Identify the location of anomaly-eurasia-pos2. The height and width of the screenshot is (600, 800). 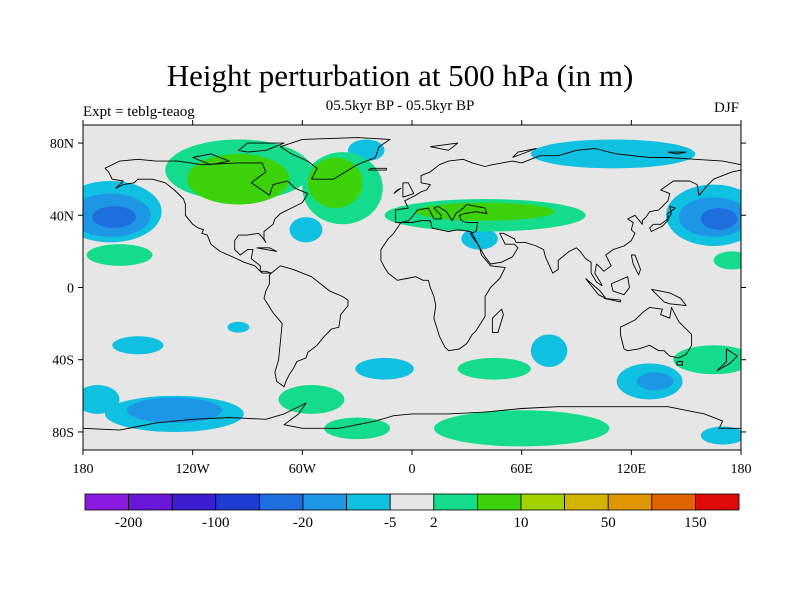
(485, 211).